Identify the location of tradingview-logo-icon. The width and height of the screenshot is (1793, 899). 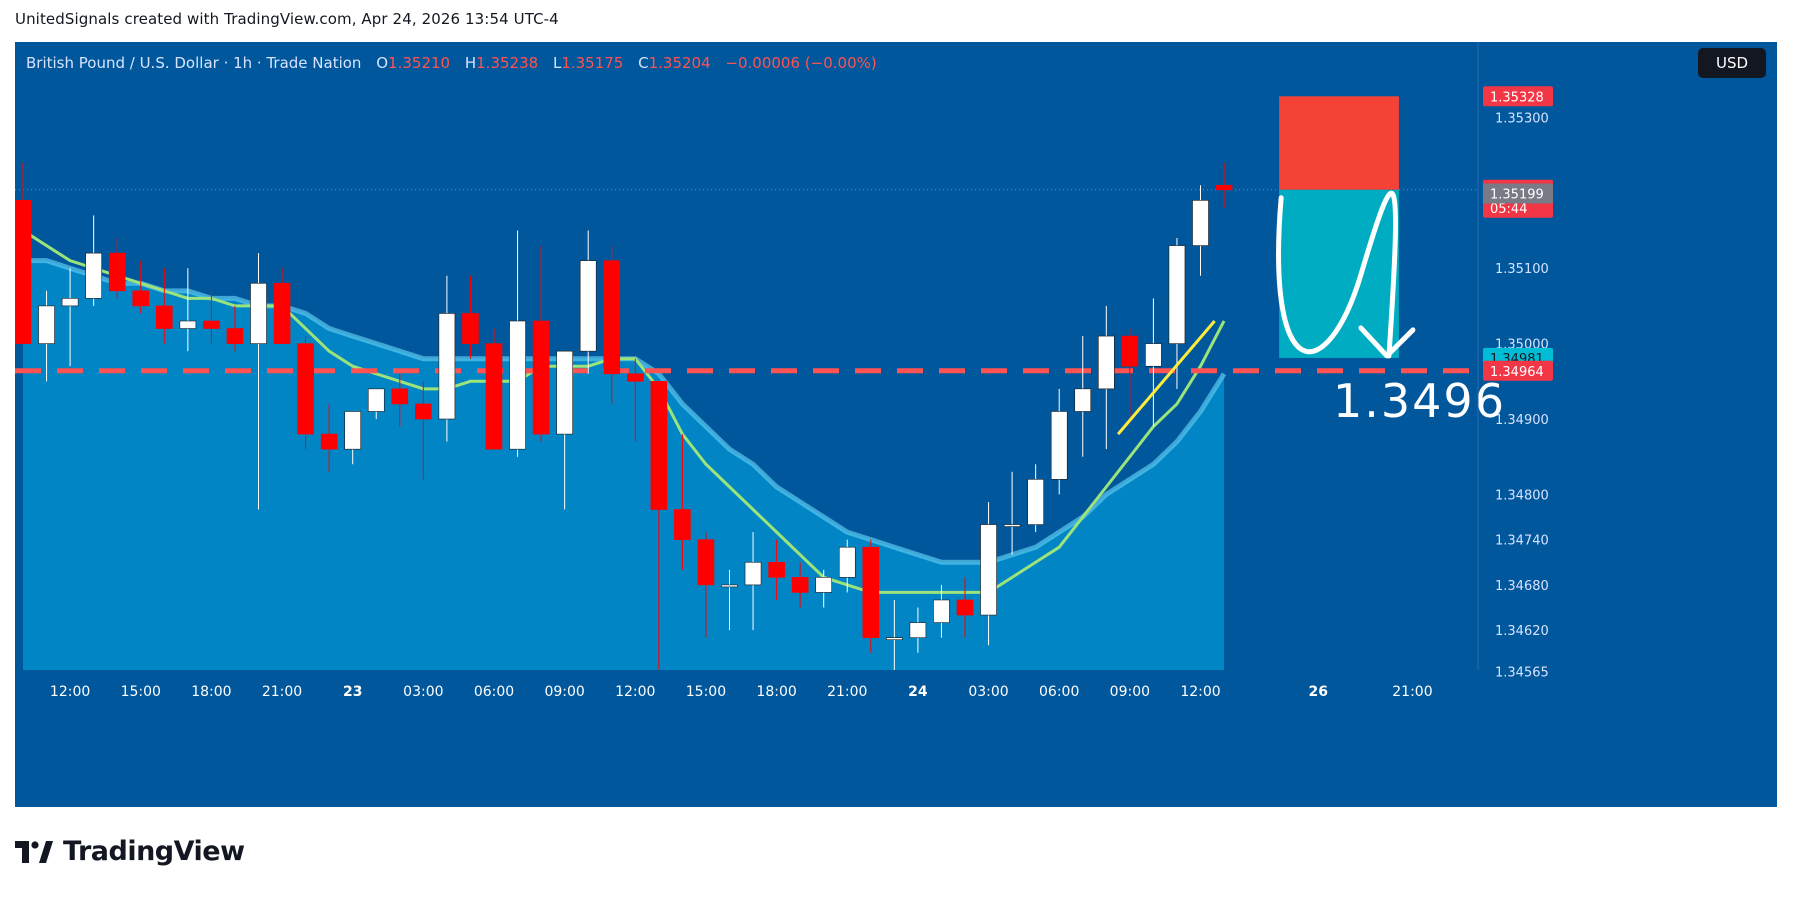
(34, 851).